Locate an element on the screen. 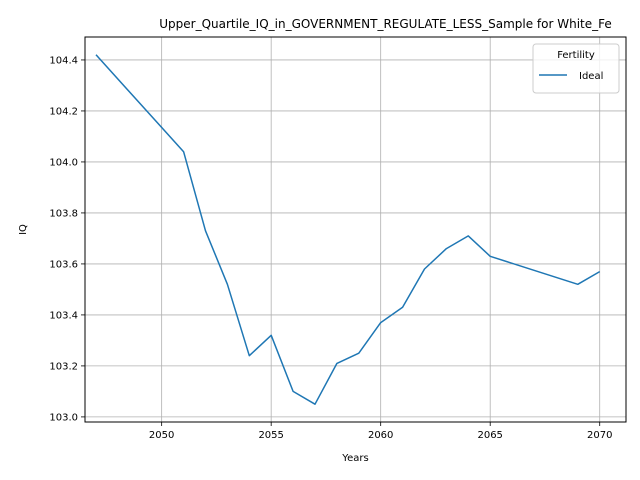 Image resolution: width=640 pixels, height=480 pixels. y-tick-label: 103.4 is located at coordinates (63, 315).